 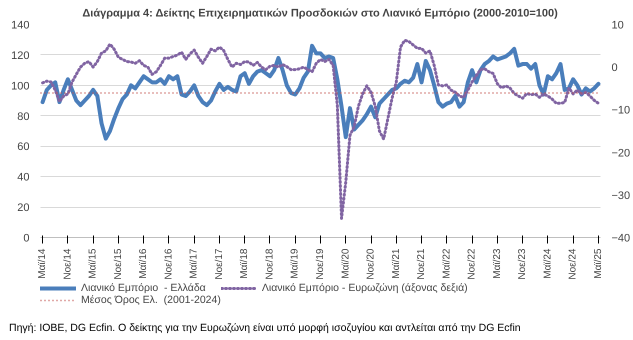 I want to click on y2-tick-label: −10, so click(x=621, y=110).